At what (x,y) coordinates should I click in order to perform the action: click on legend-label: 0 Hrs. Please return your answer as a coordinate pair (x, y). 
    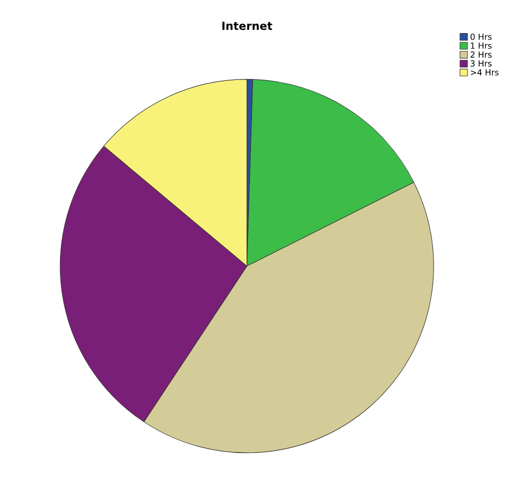
    Looking at the image, I should click on (481, 37).